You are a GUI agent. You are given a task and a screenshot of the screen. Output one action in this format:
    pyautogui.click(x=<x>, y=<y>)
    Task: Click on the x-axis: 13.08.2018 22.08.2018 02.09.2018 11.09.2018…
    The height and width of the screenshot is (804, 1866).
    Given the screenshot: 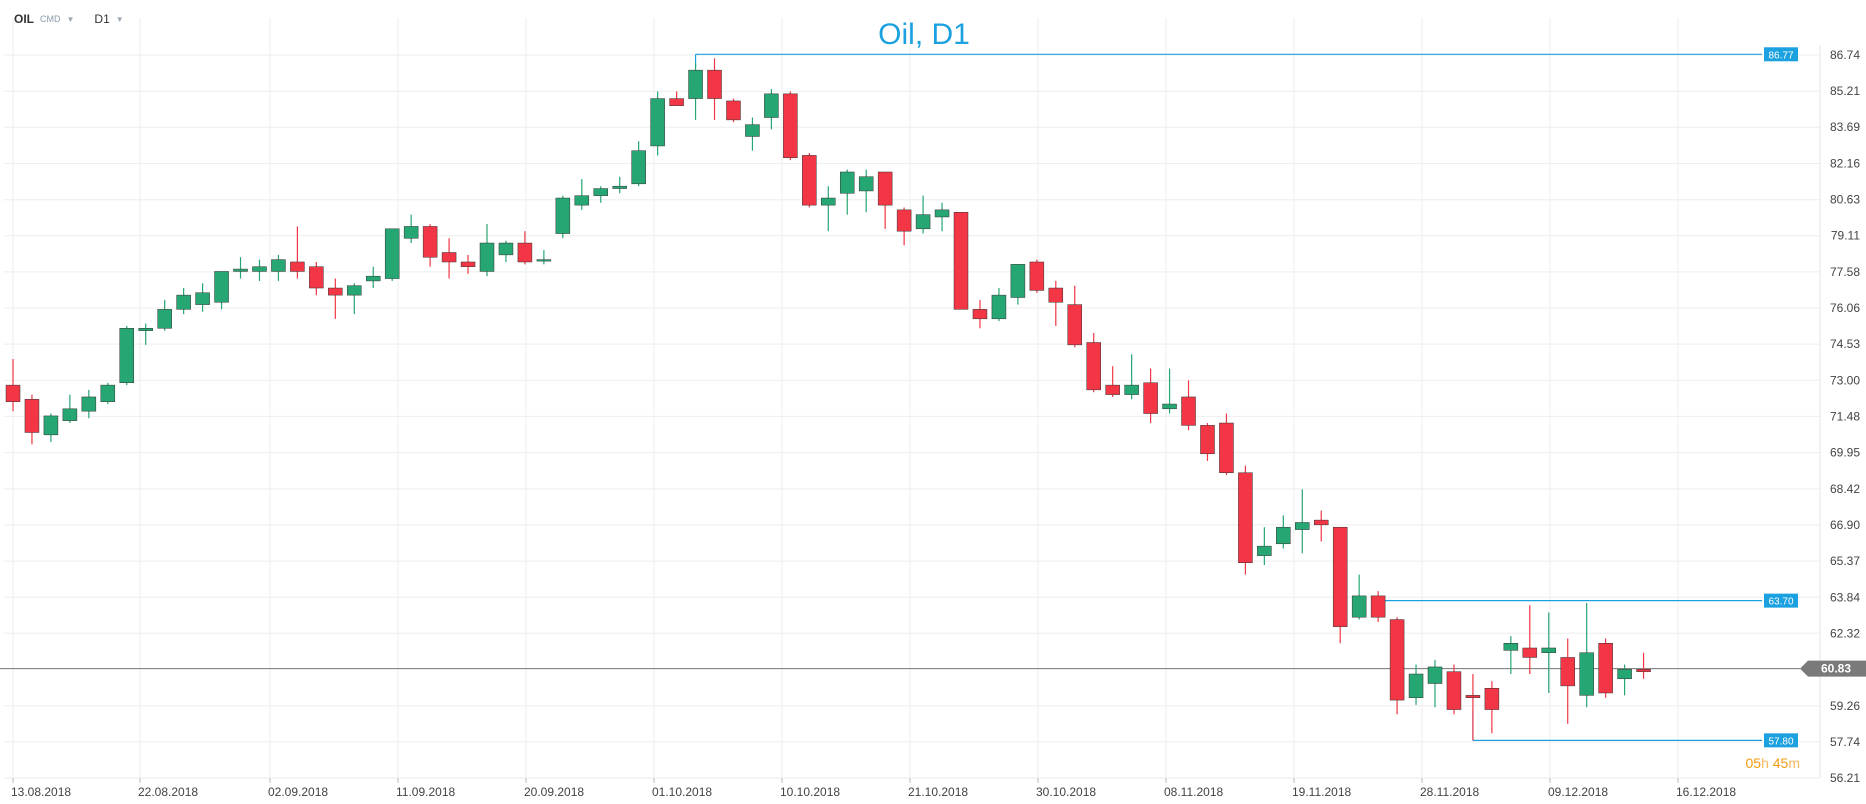 What is the action you would take?
    pyautogui.click(x=873, y=788)
    